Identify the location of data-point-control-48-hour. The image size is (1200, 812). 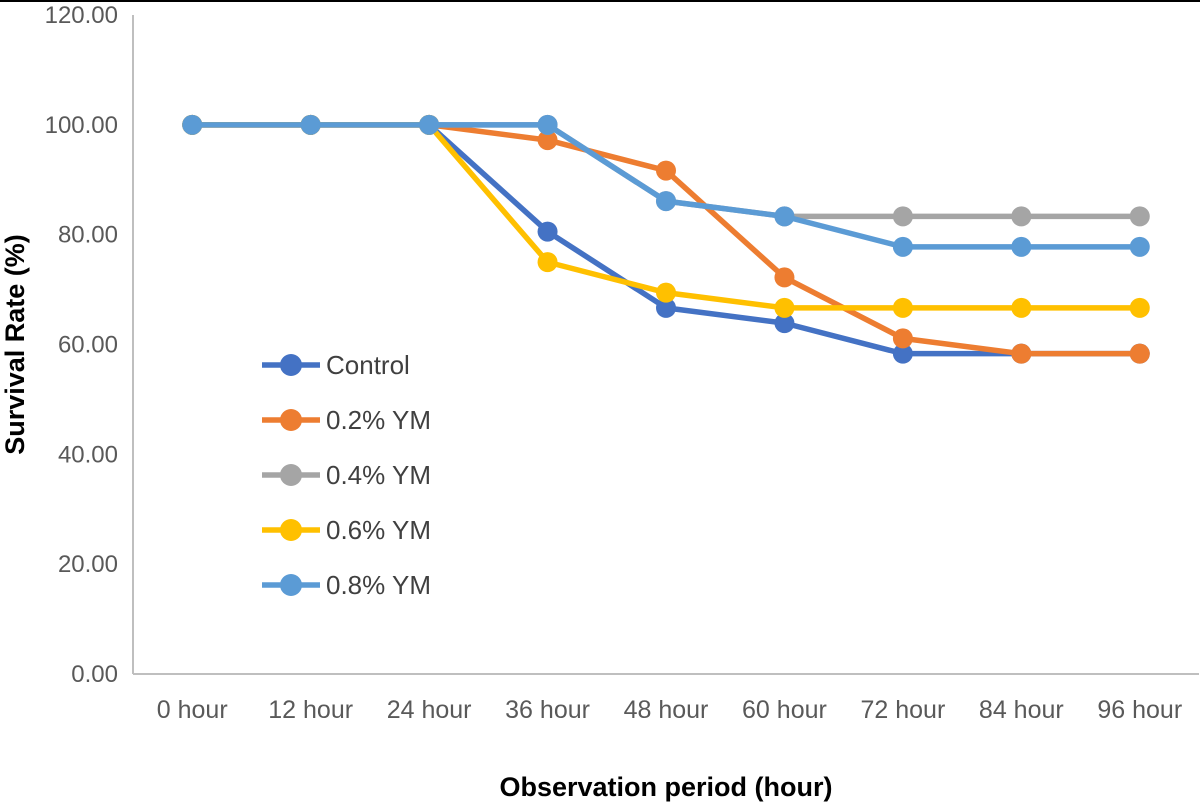
(666, 307).